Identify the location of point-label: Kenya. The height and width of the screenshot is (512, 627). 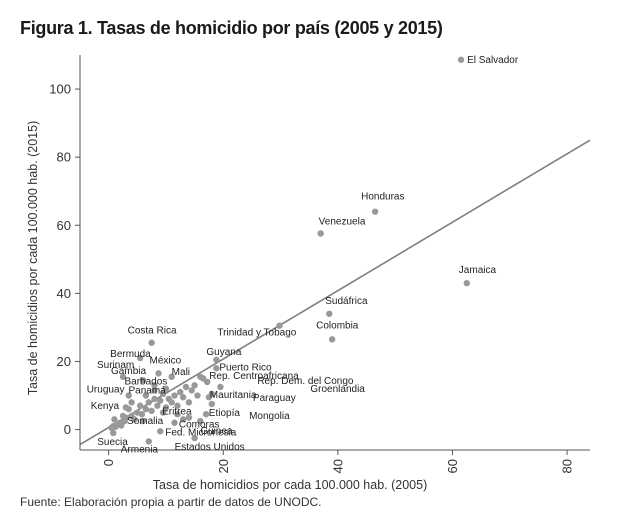
(105, 406).